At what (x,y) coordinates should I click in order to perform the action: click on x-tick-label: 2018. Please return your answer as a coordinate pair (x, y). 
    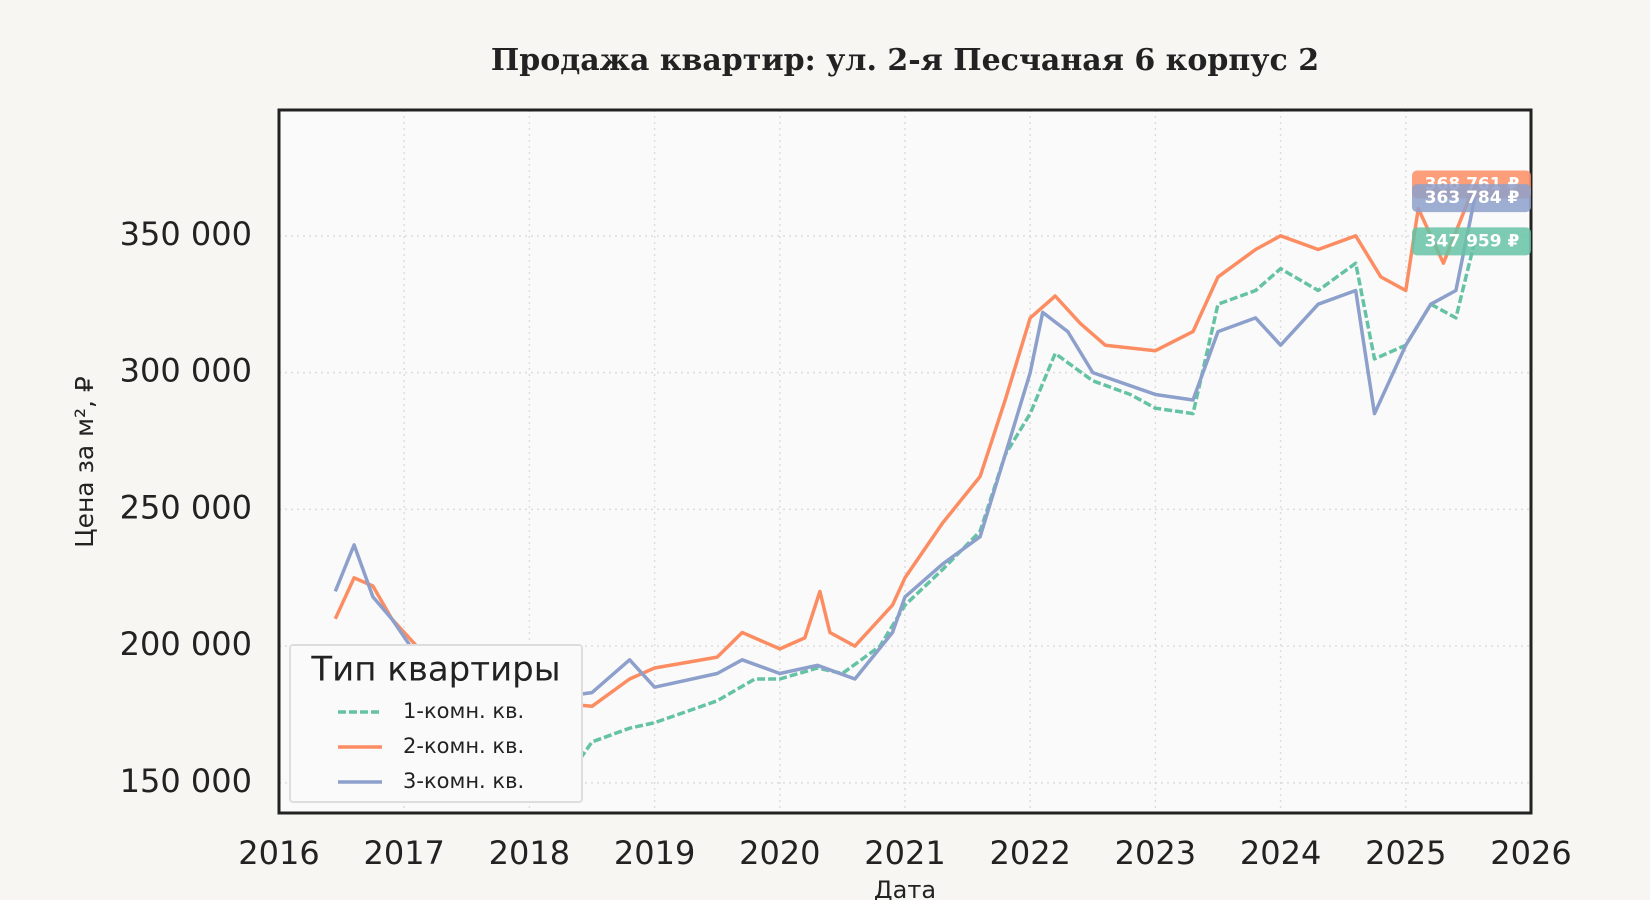
    Looking at the image, I should click on (529, 853).